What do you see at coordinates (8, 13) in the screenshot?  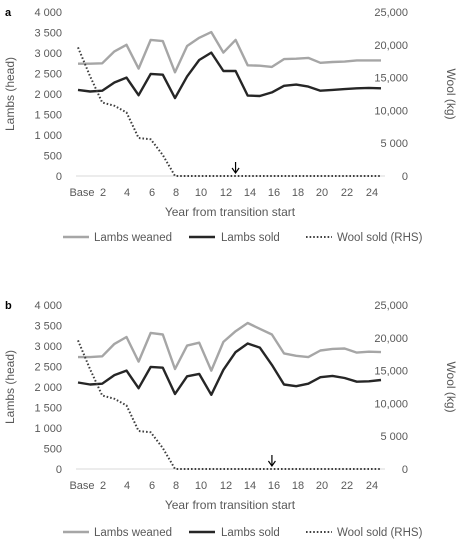 I see `panel-label: a` at bounding box center [8, 13].